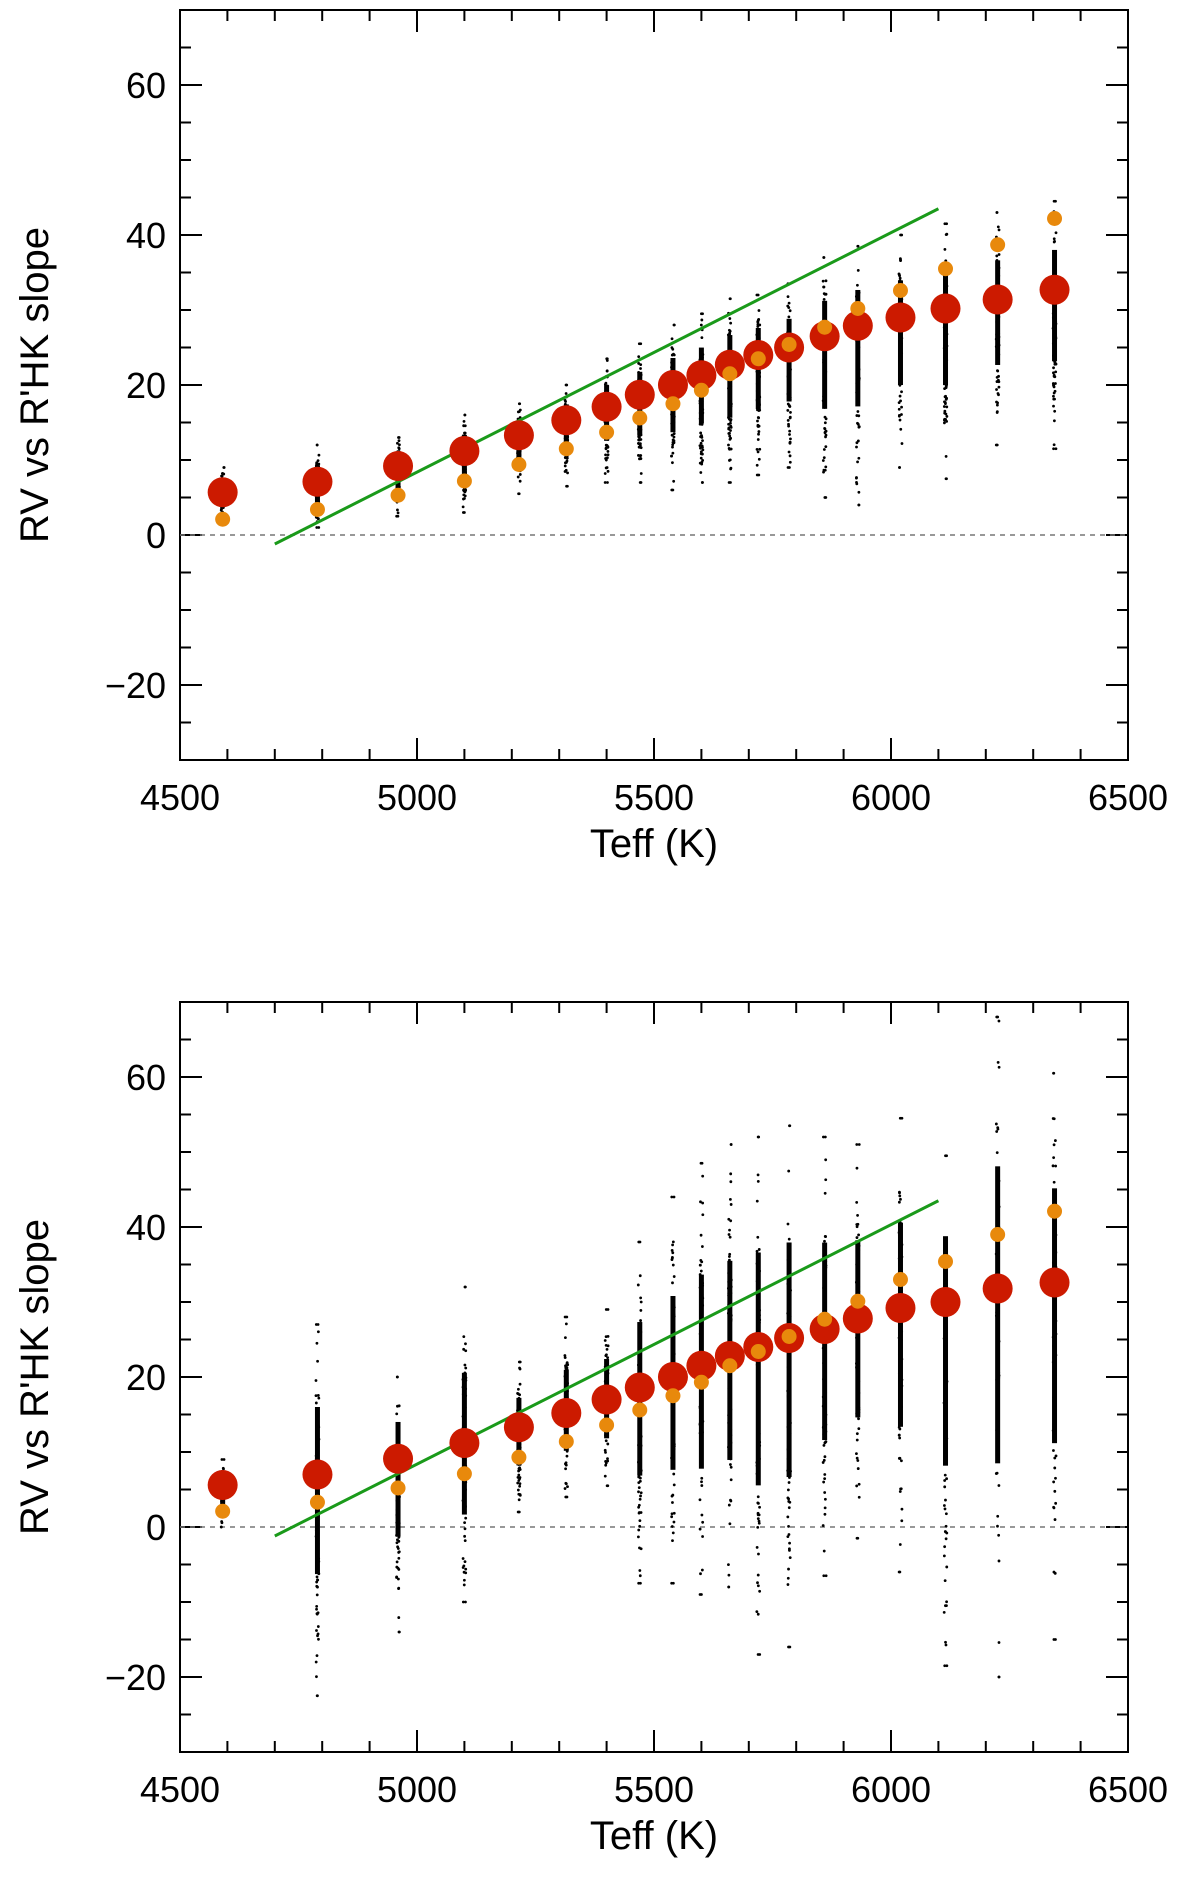 Image resolution: width=1200 pixels, height=1903 pixels. What do you see at coordinates (654, 1836) in the screenshot?
I see `x-axis-label: Teff (K)` at bounding box center [654, 1836].